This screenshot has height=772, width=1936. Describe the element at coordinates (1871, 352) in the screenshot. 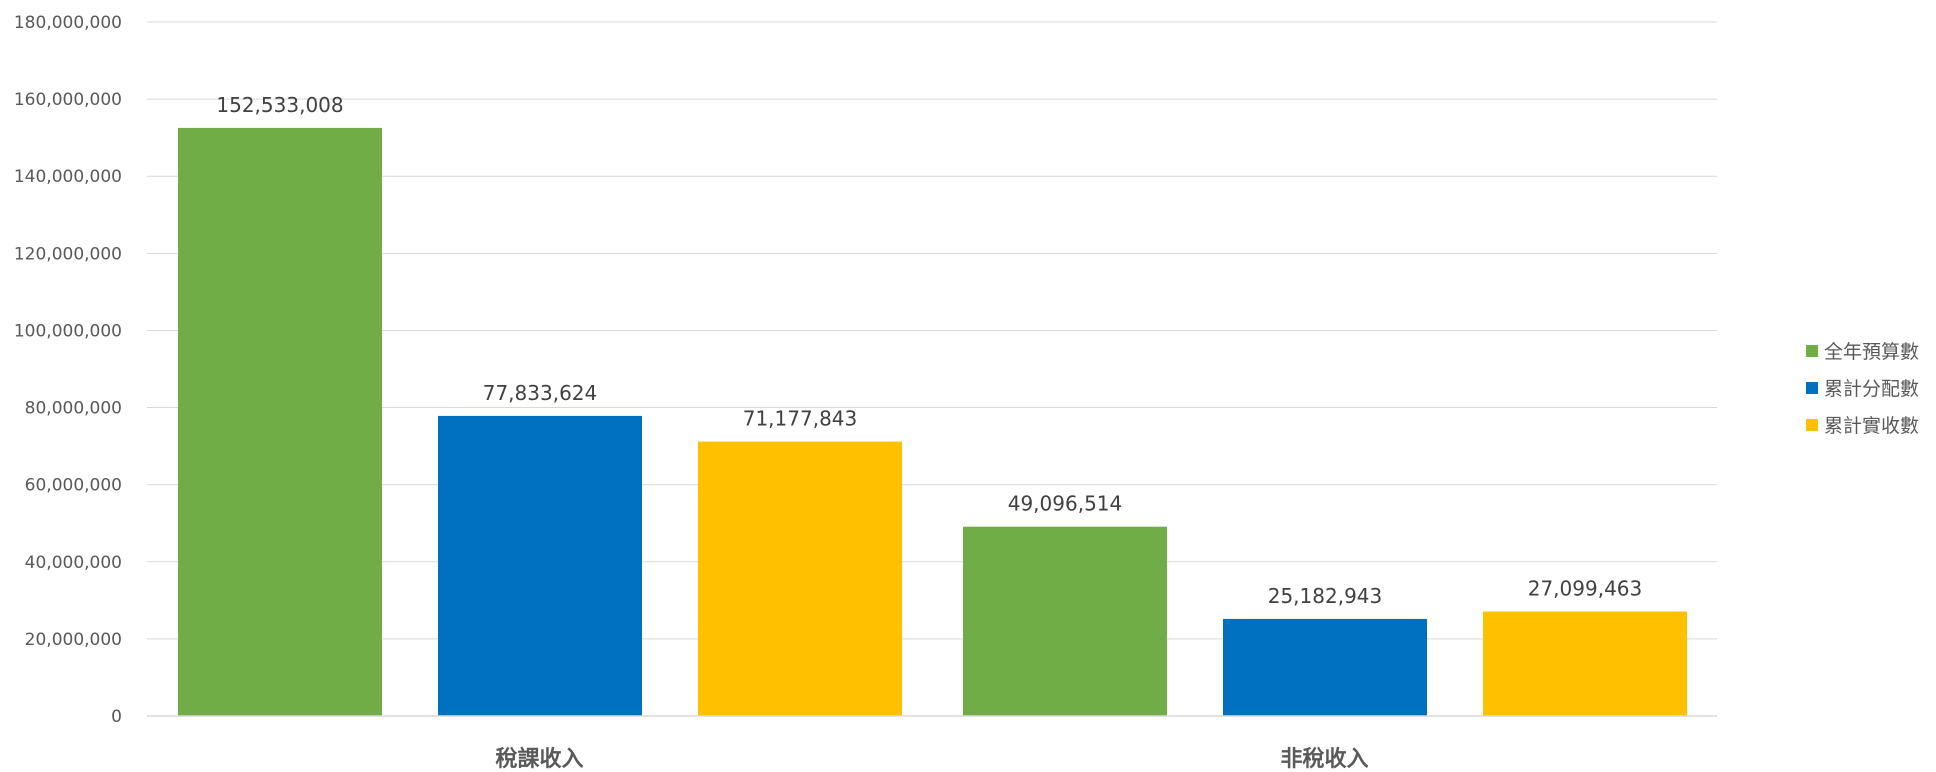

I see `legend-label: 全年預算數` at that location.